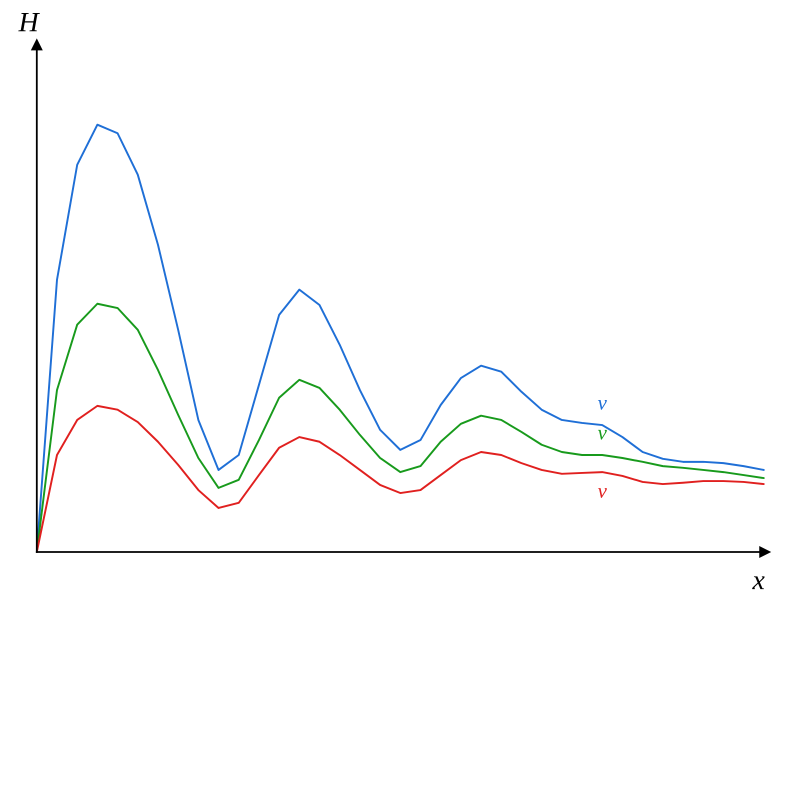  I want to click on y-axis-title: H, so click(29, 22).